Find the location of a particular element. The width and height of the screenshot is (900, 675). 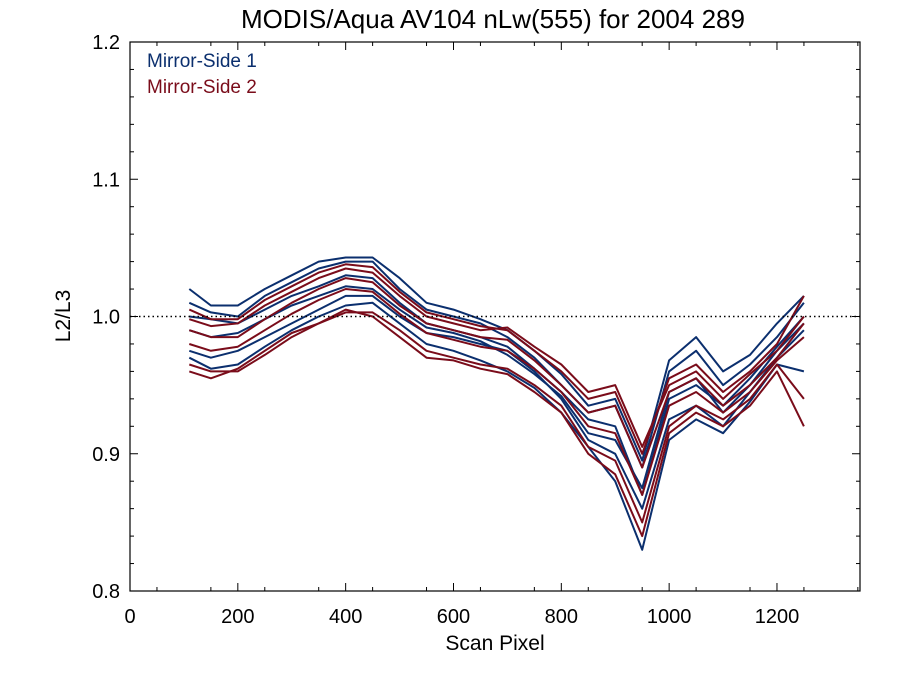

legend-entry: Mirror-Side 2 is located at coordinates (202, 87).